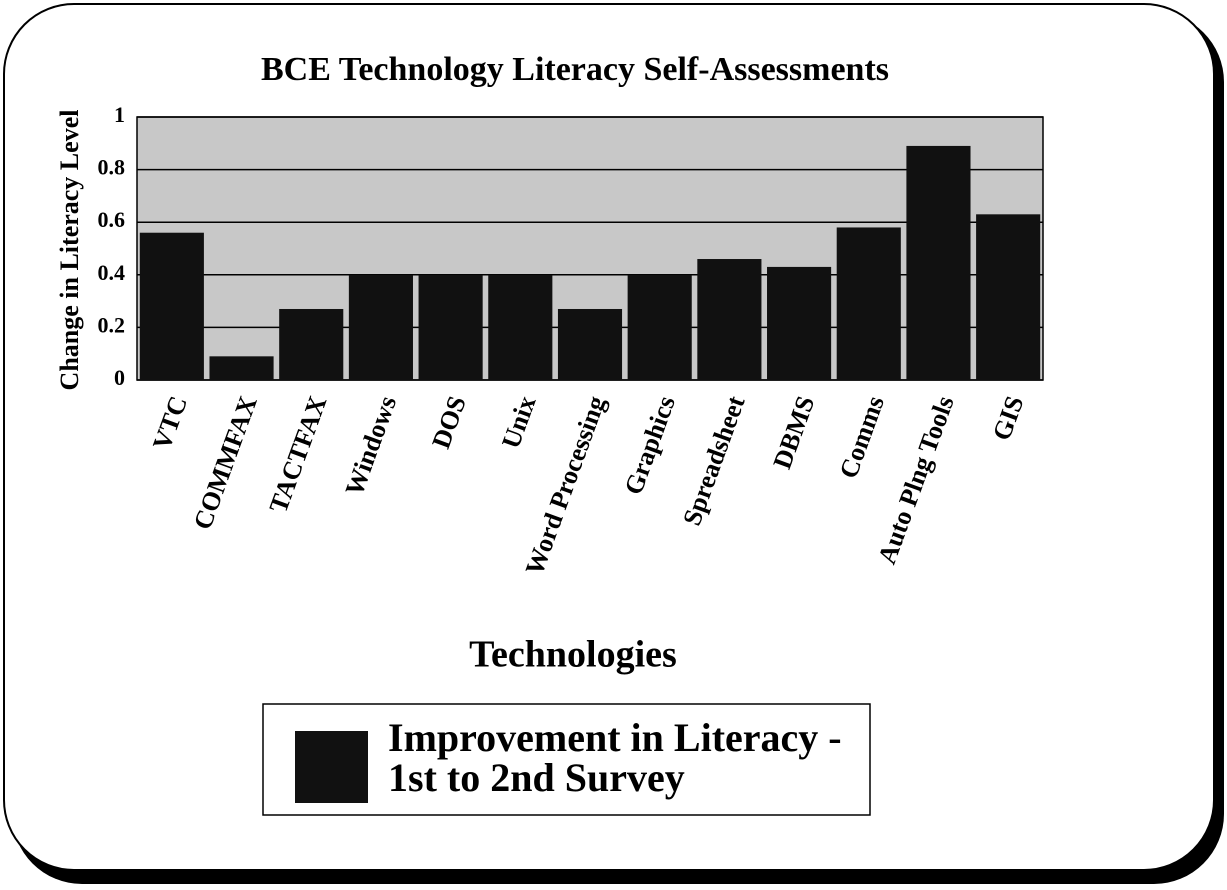  I want to click on y-tick-label: 0, so click(119, 377).